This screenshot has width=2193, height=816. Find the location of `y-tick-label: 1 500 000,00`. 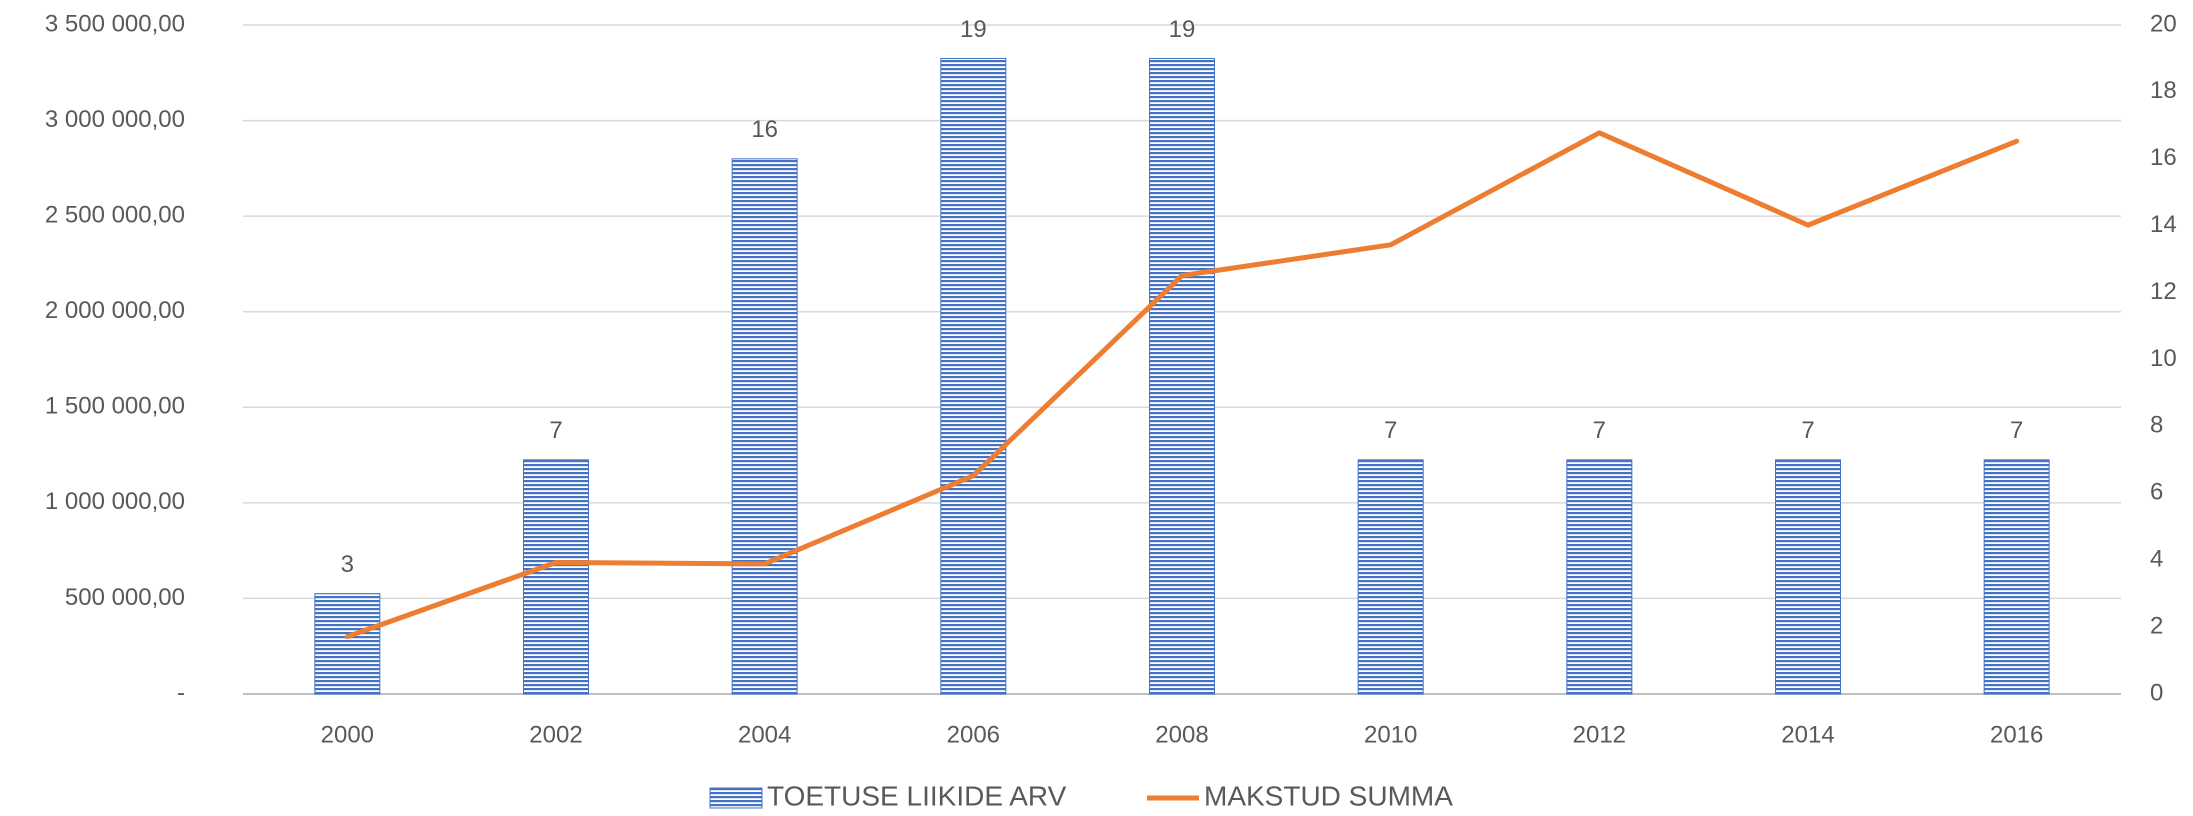

y-tick-label: 1 500 000,00 is located at coordinates (115, 406).